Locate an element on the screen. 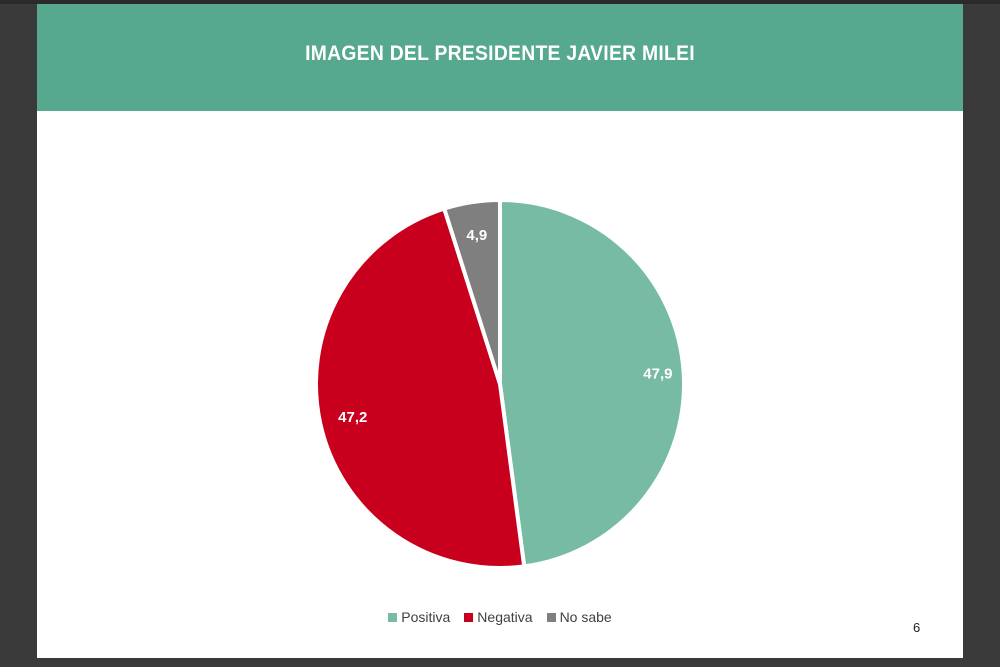 The height and width of the screenshot is (667, 1000). slide-title: IMAGEN DEL PRESIDENTE JAVIER MILEI is located at coordinates (500, 53).